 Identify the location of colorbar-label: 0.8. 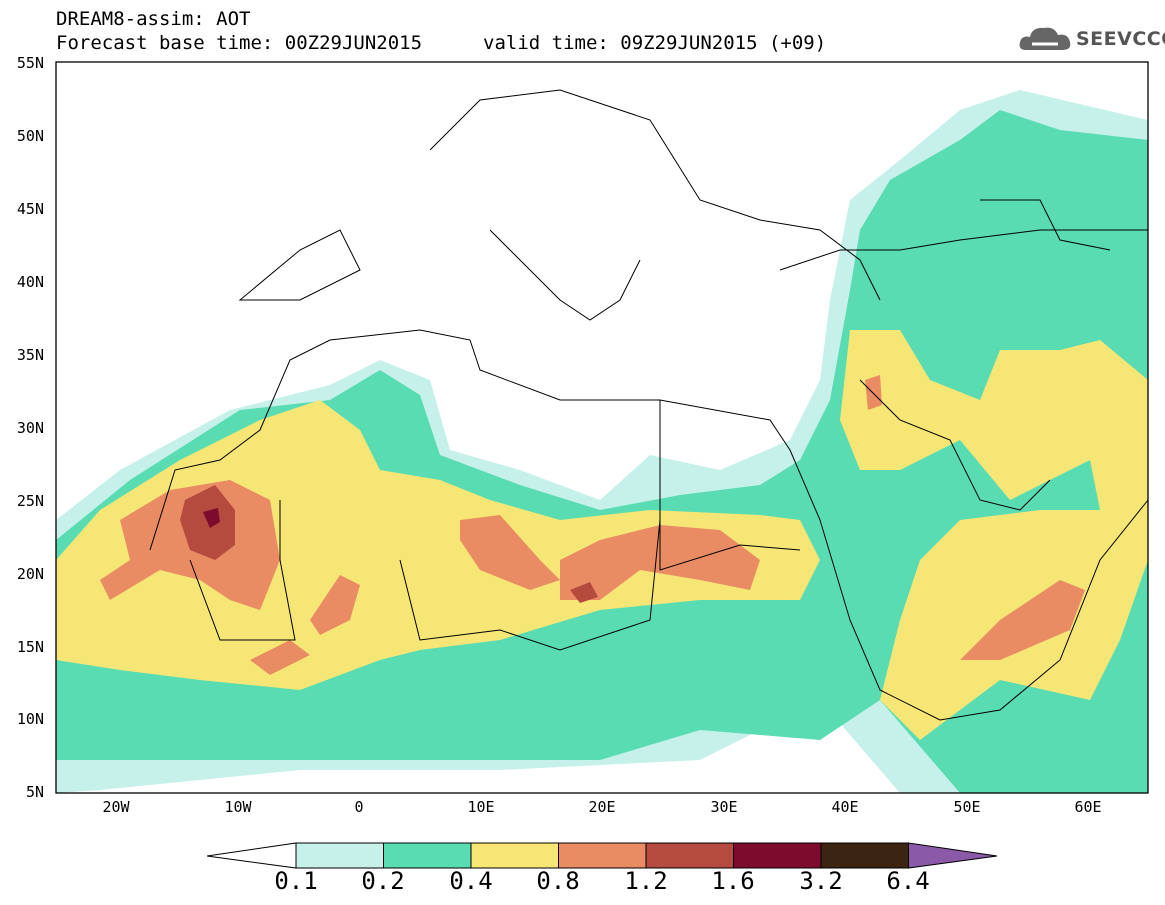
(558, 881).